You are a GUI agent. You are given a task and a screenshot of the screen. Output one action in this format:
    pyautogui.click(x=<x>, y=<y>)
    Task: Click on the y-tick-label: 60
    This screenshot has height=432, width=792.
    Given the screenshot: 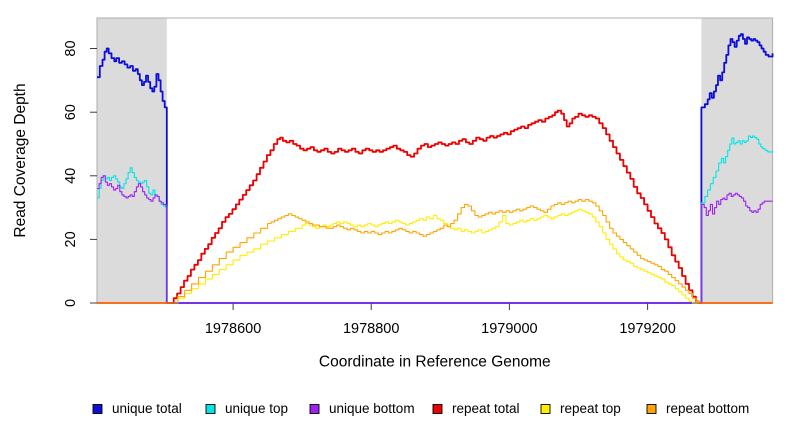 What is the action you would take?
    pyautogui.click(x=71, y=112)
    